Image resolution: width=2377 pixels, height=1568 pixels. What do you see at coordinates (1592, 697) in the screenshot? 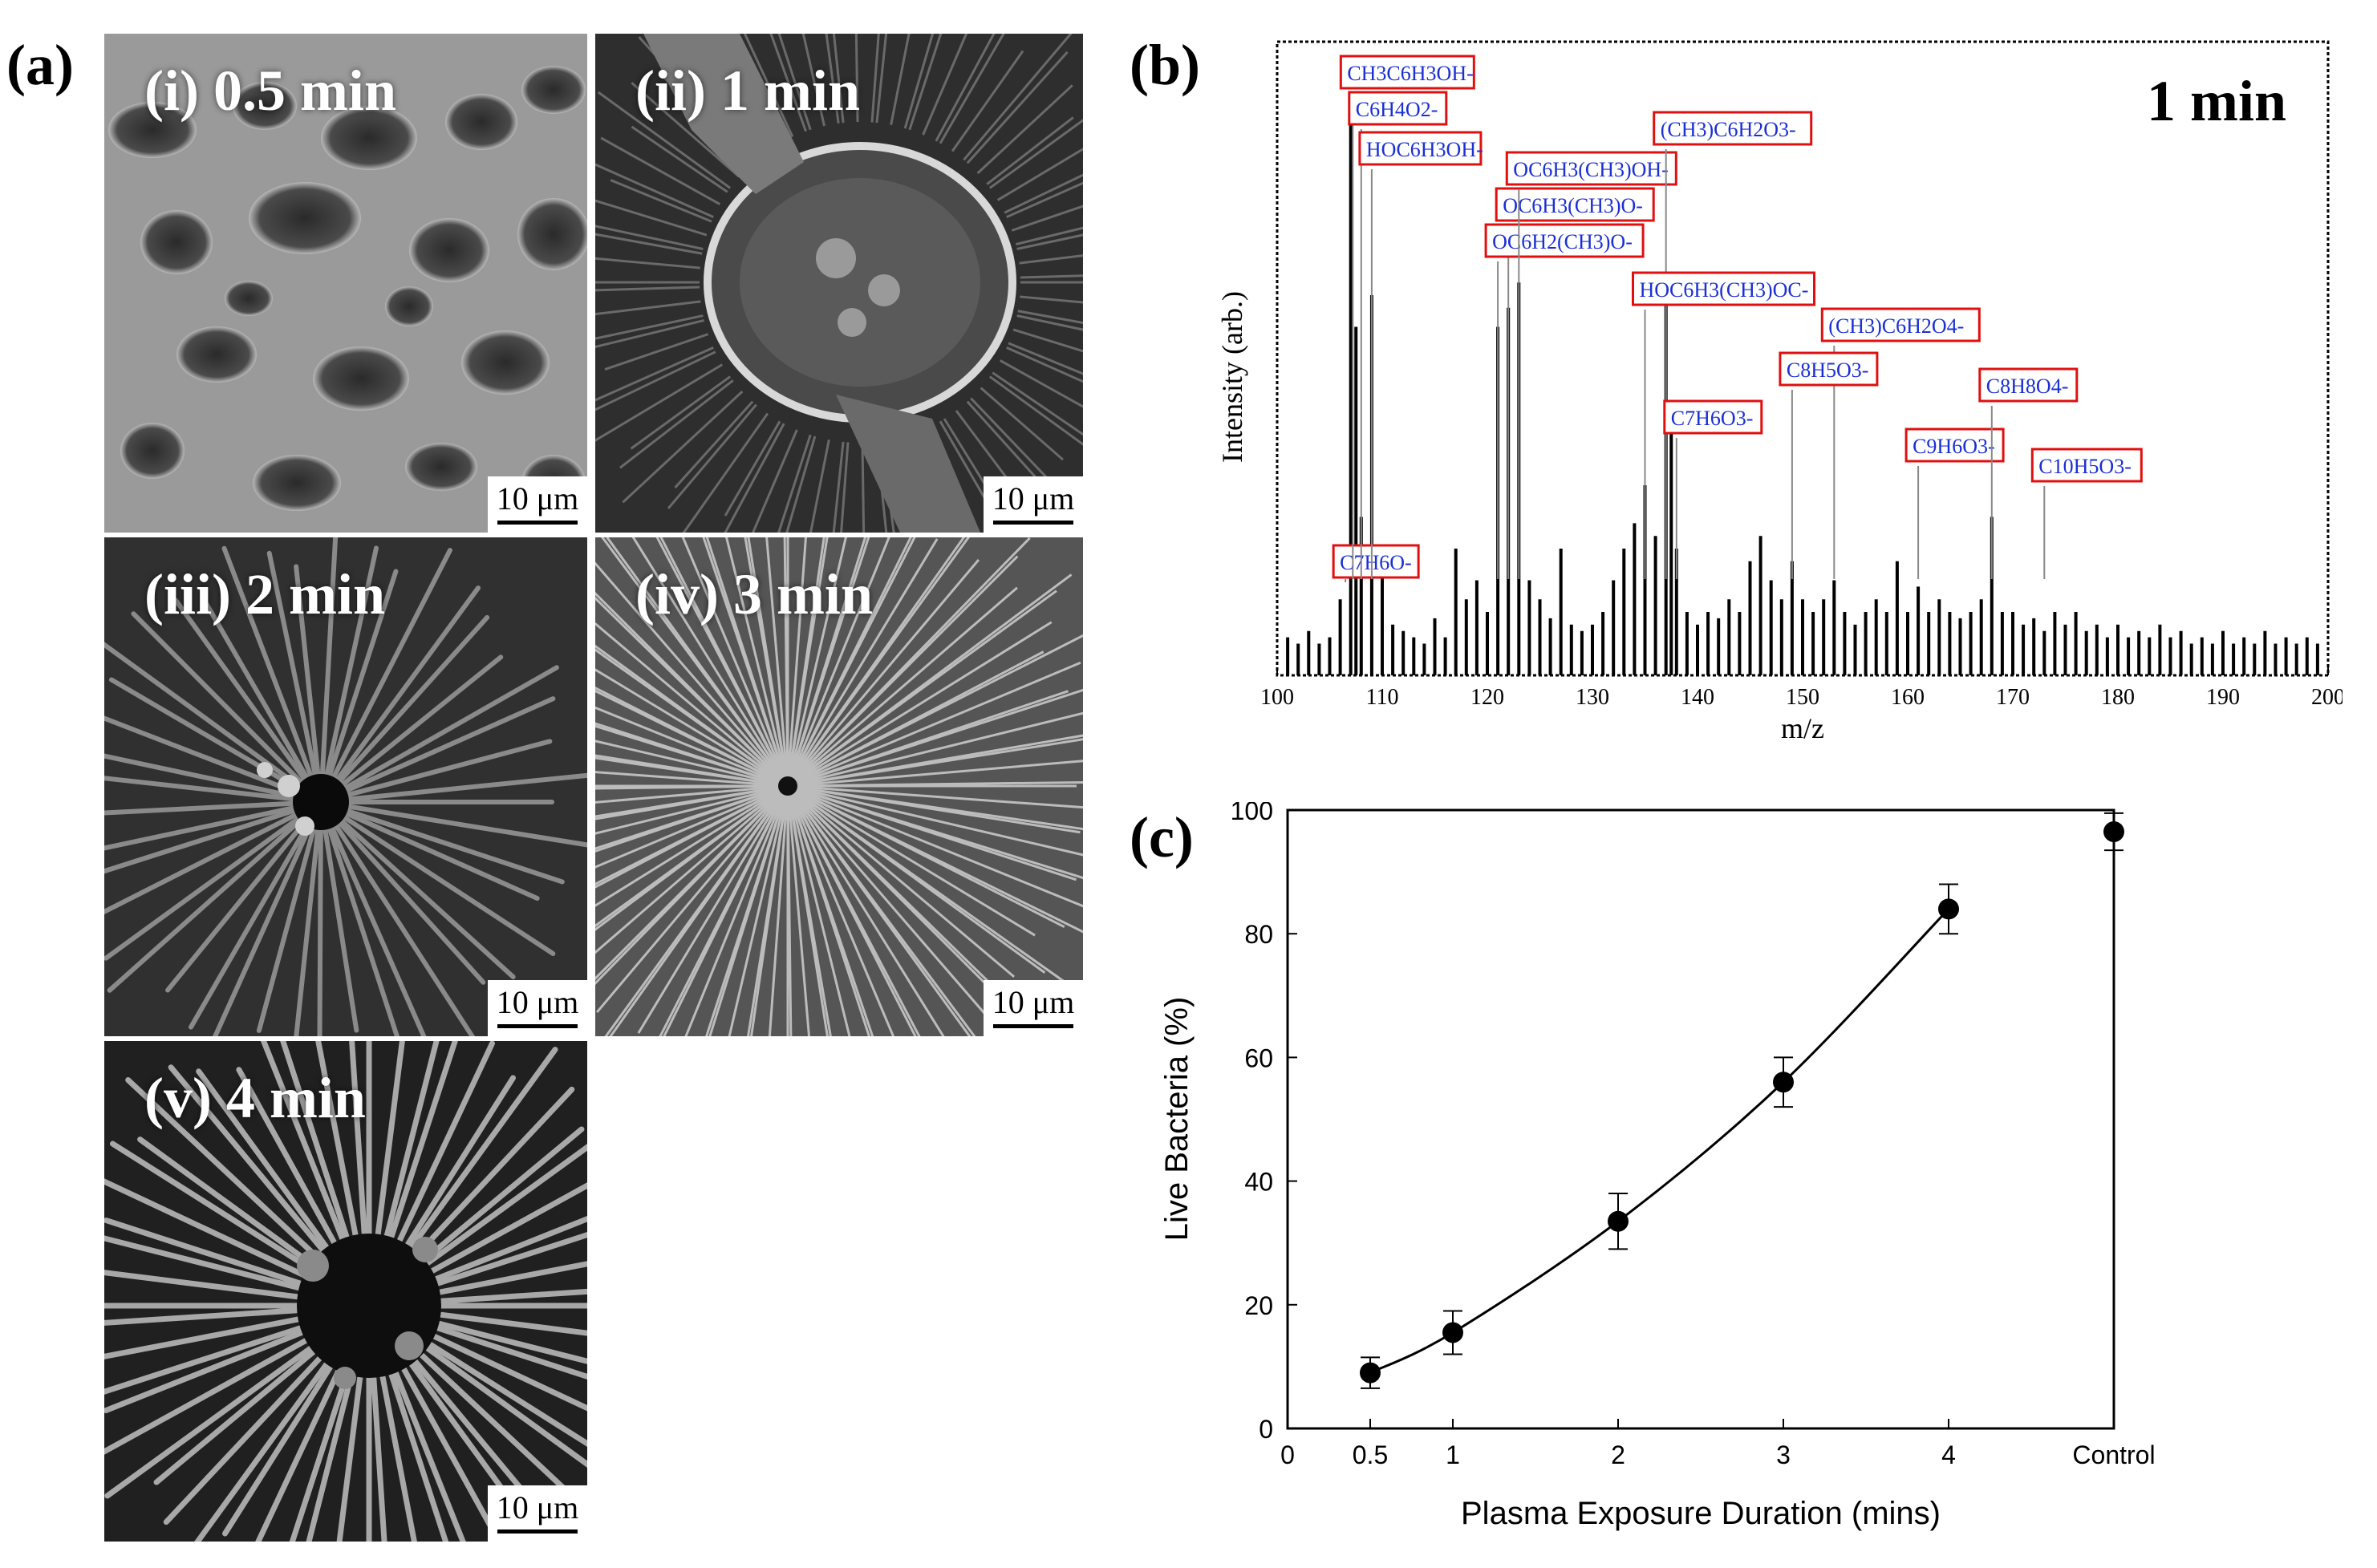
I see `x-tick-label: 130` at bounding box center [1592, 697].